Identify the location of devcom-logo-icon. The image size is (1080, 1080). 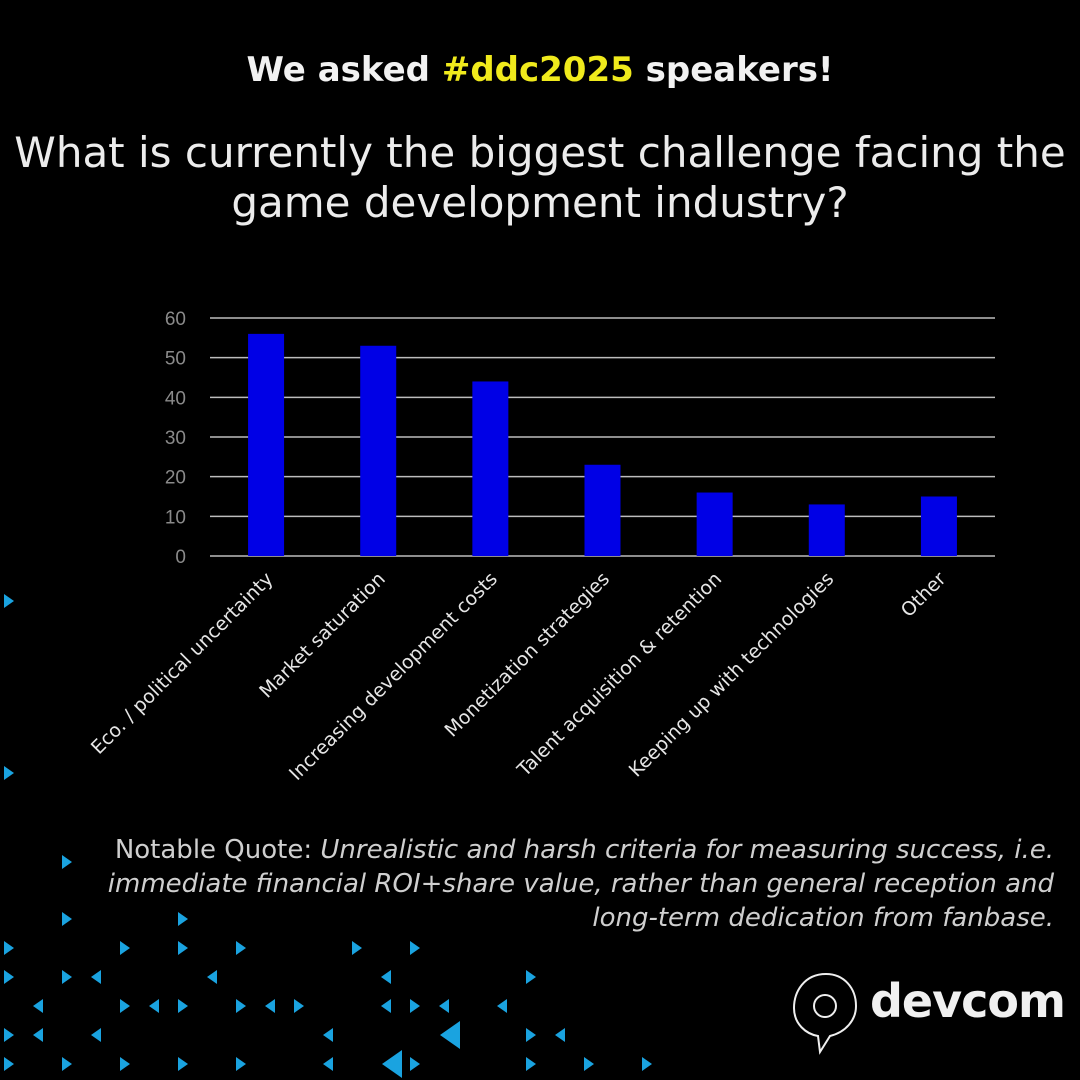
(825, 1013).